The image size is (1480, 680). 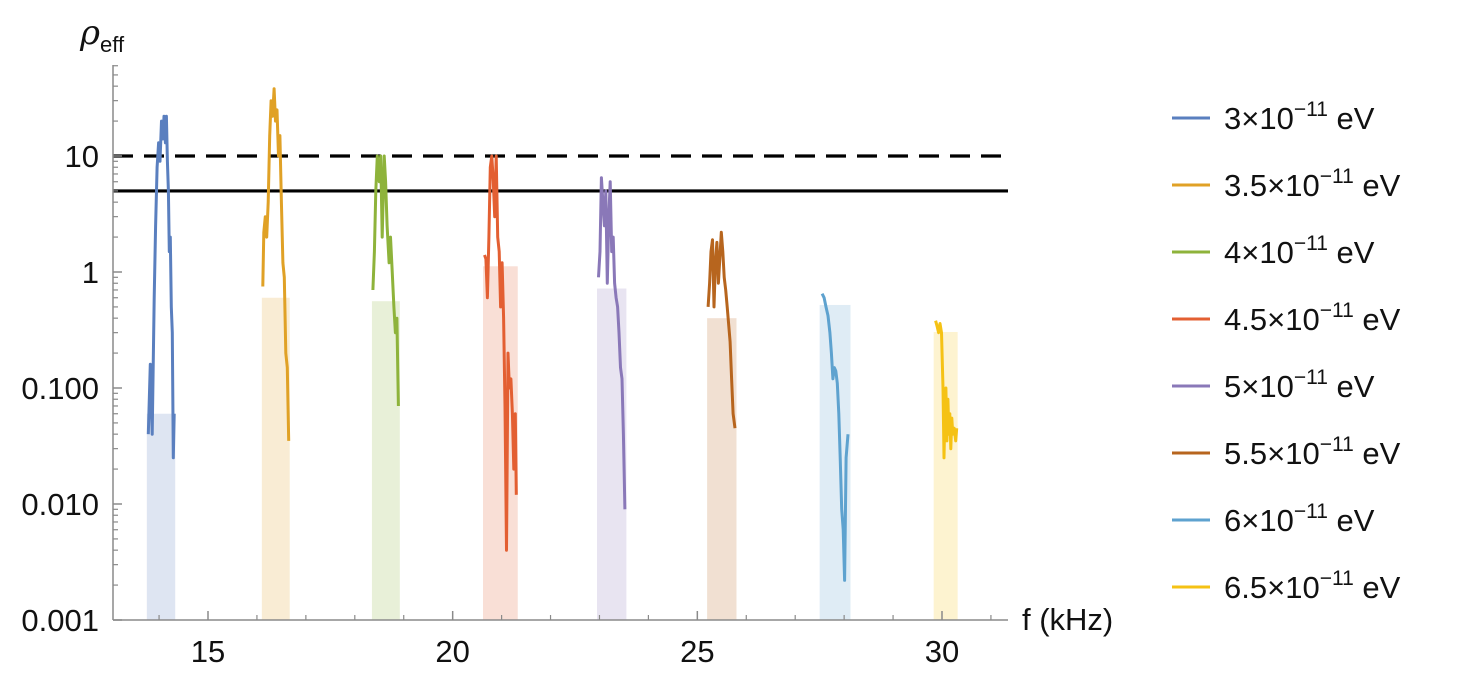 I want to click on legend-mantissa: 5×10, so click(x=1259, y=386).